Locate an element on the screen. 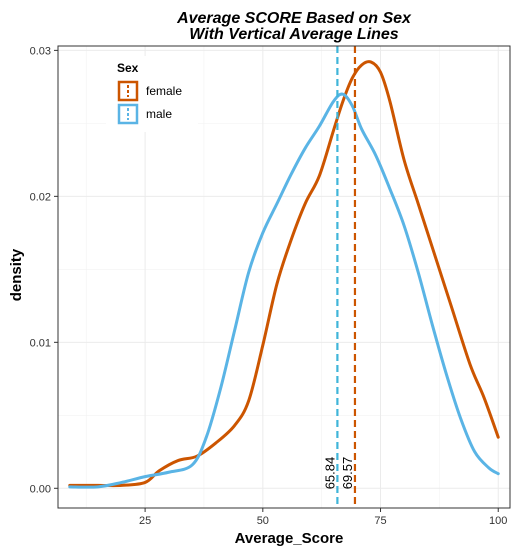 Image resolution: width=528 pixels, height=553 pixels. legend-title: Sex is located at coordinates (128, 68).